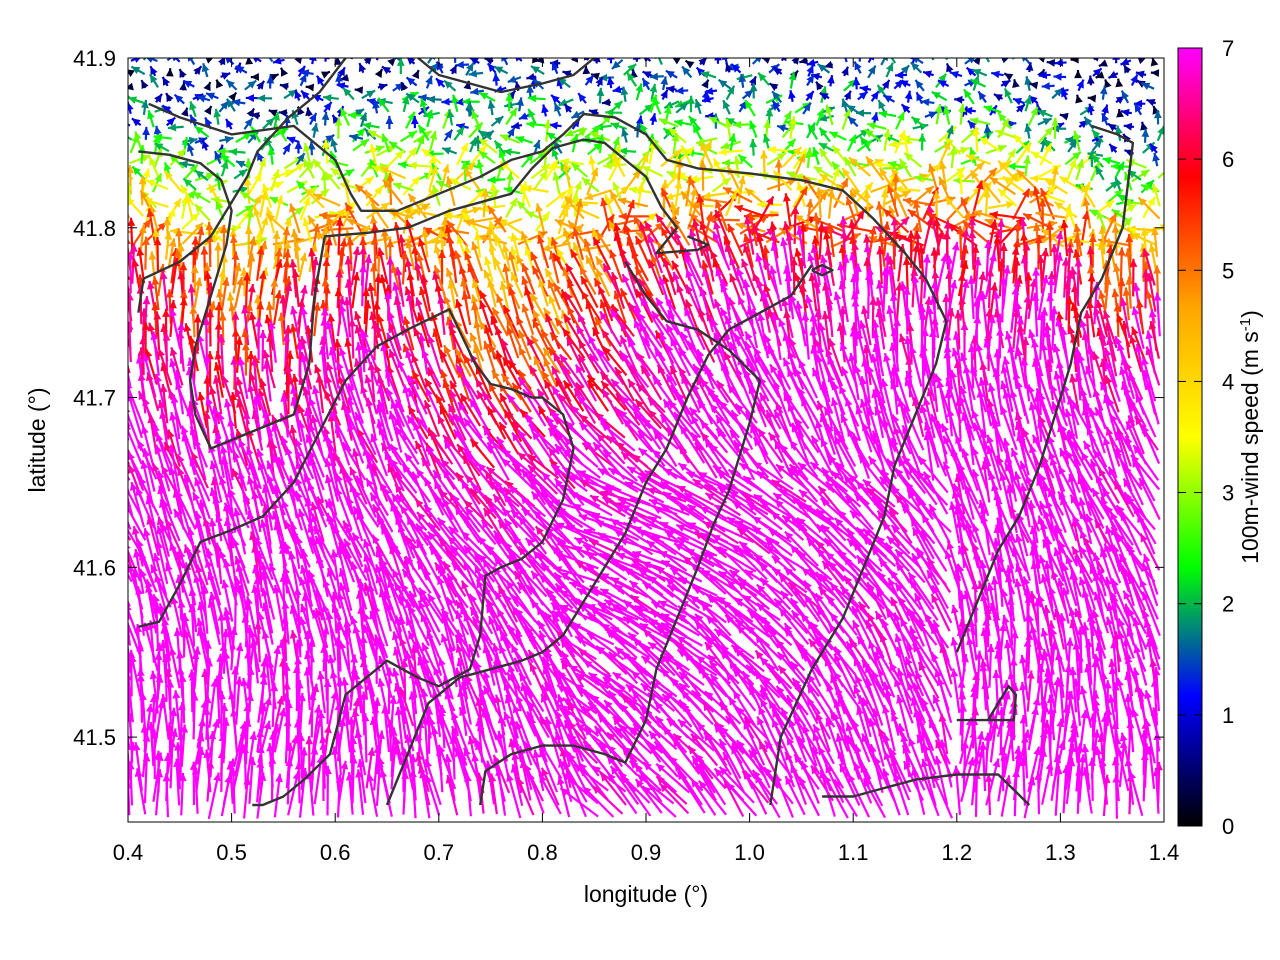 Image resolution: width=1280 pixels, height=960 pixels. Describe the element at coordinates (94, 737) in the screenshot. I see `y-tick-label: 41.5` at that location.